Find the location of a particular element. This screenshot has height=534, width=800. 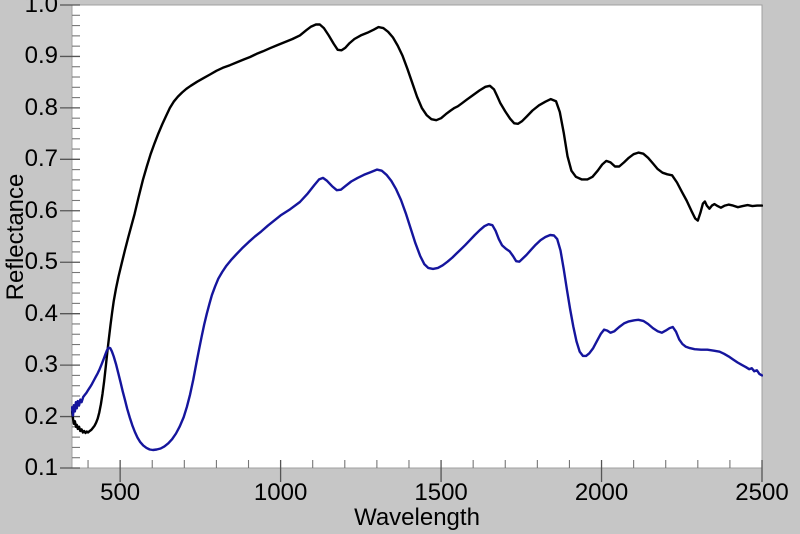

x-tick-label: 1000 is located at coordinates (280, 492).